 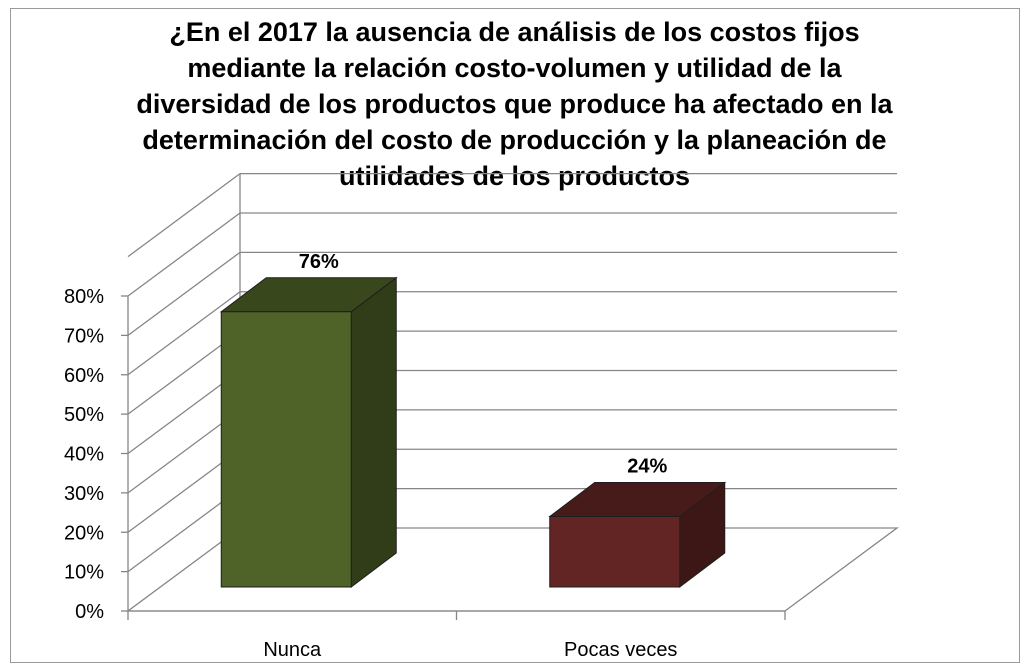 What do you see at coordinates (84, 336) in the screenshot?
I see `y-tick-label: 70%` at bounding box center [84, 336].